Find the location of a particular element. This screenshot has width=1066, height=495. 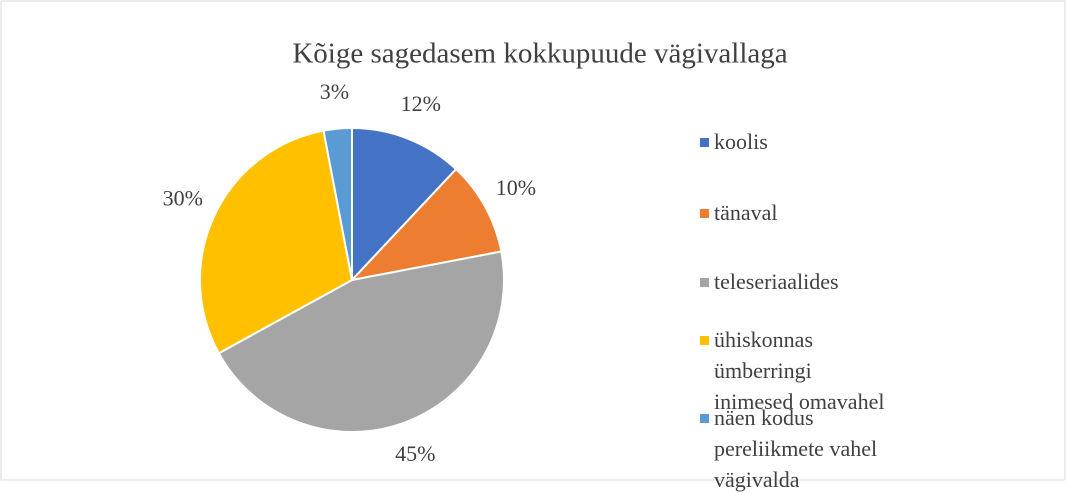

legend-item: tänaval is located at coordinates (870, 212).